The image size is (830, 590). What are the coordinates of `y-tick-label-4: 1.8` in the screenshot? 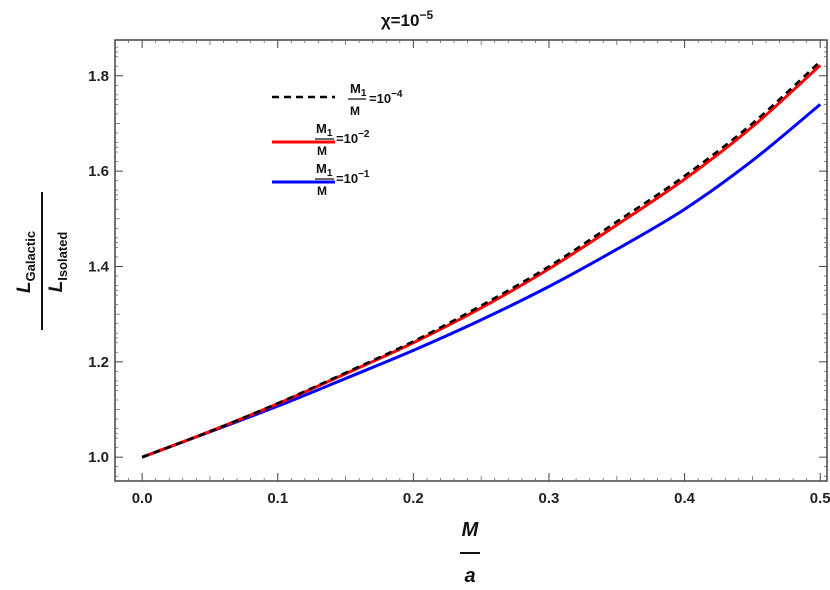 It's located at (98, 76).